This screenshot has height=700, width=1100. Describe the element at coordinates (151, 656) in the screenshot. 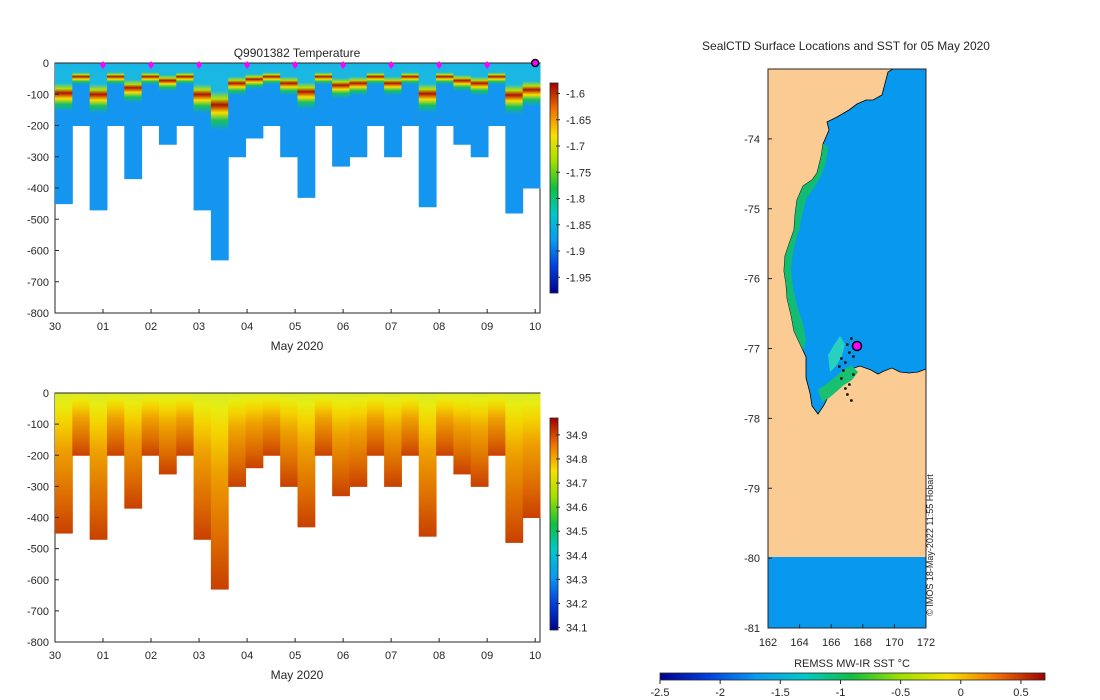

I see `salinity-x-tick-label: 02` at that location.